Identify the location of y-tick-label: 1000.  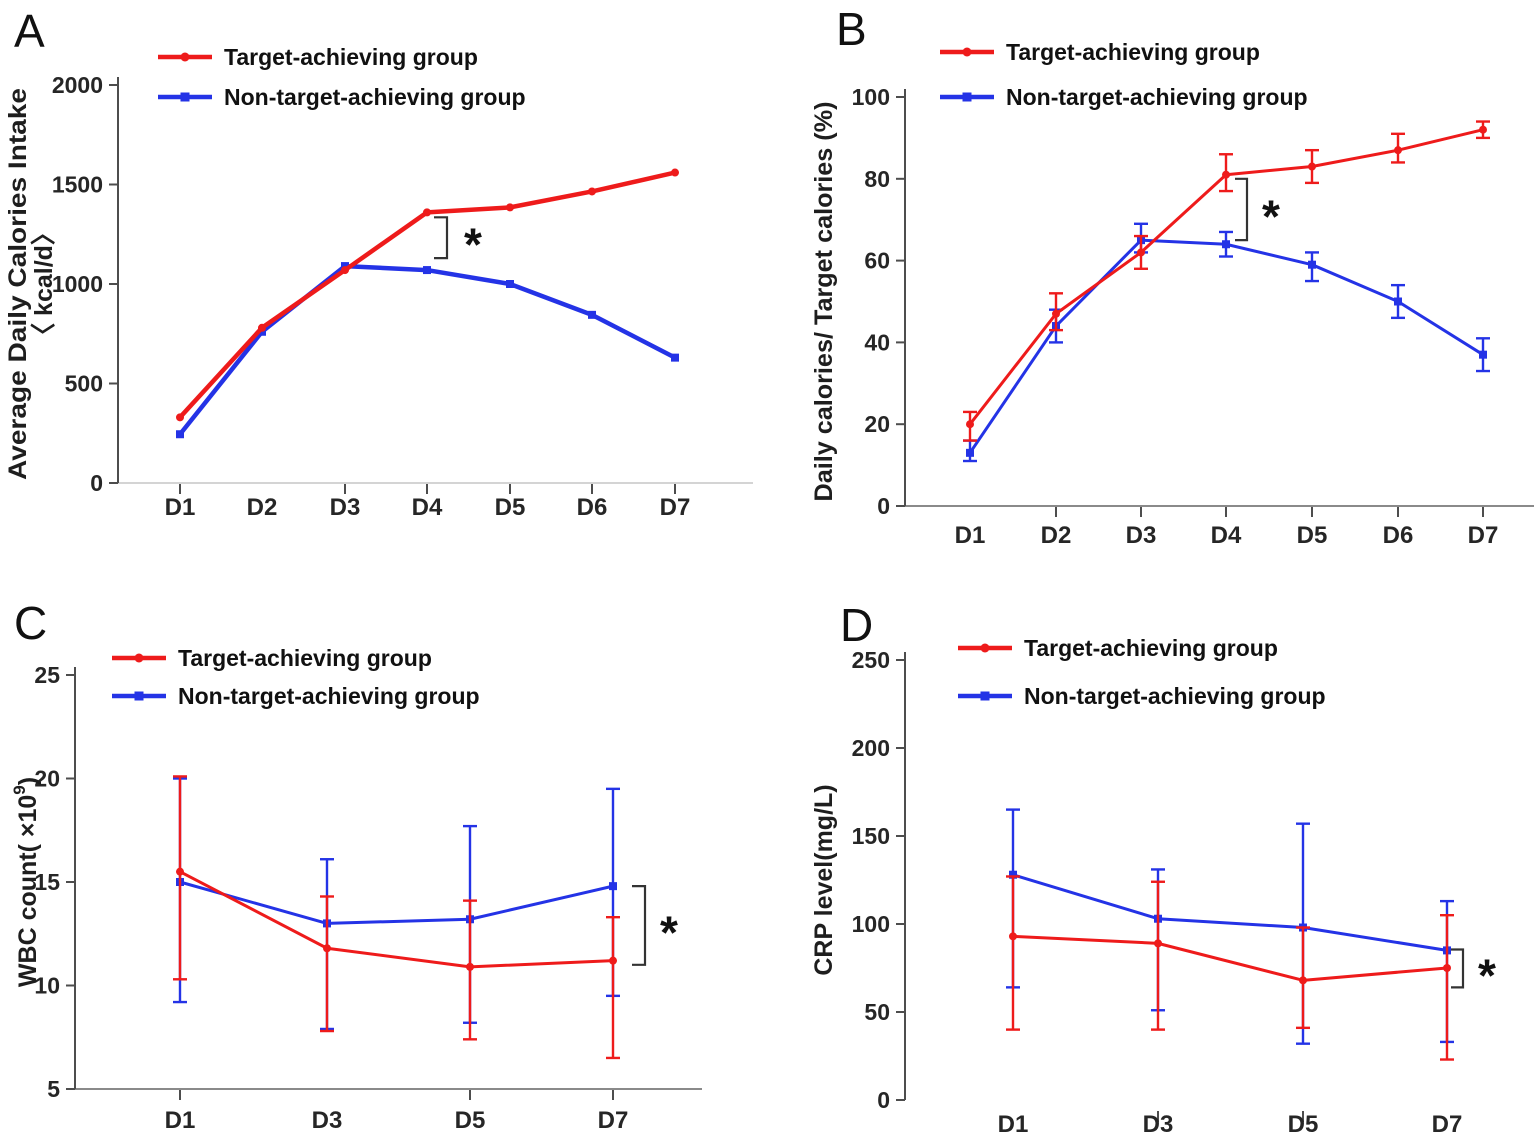
(77, 284).